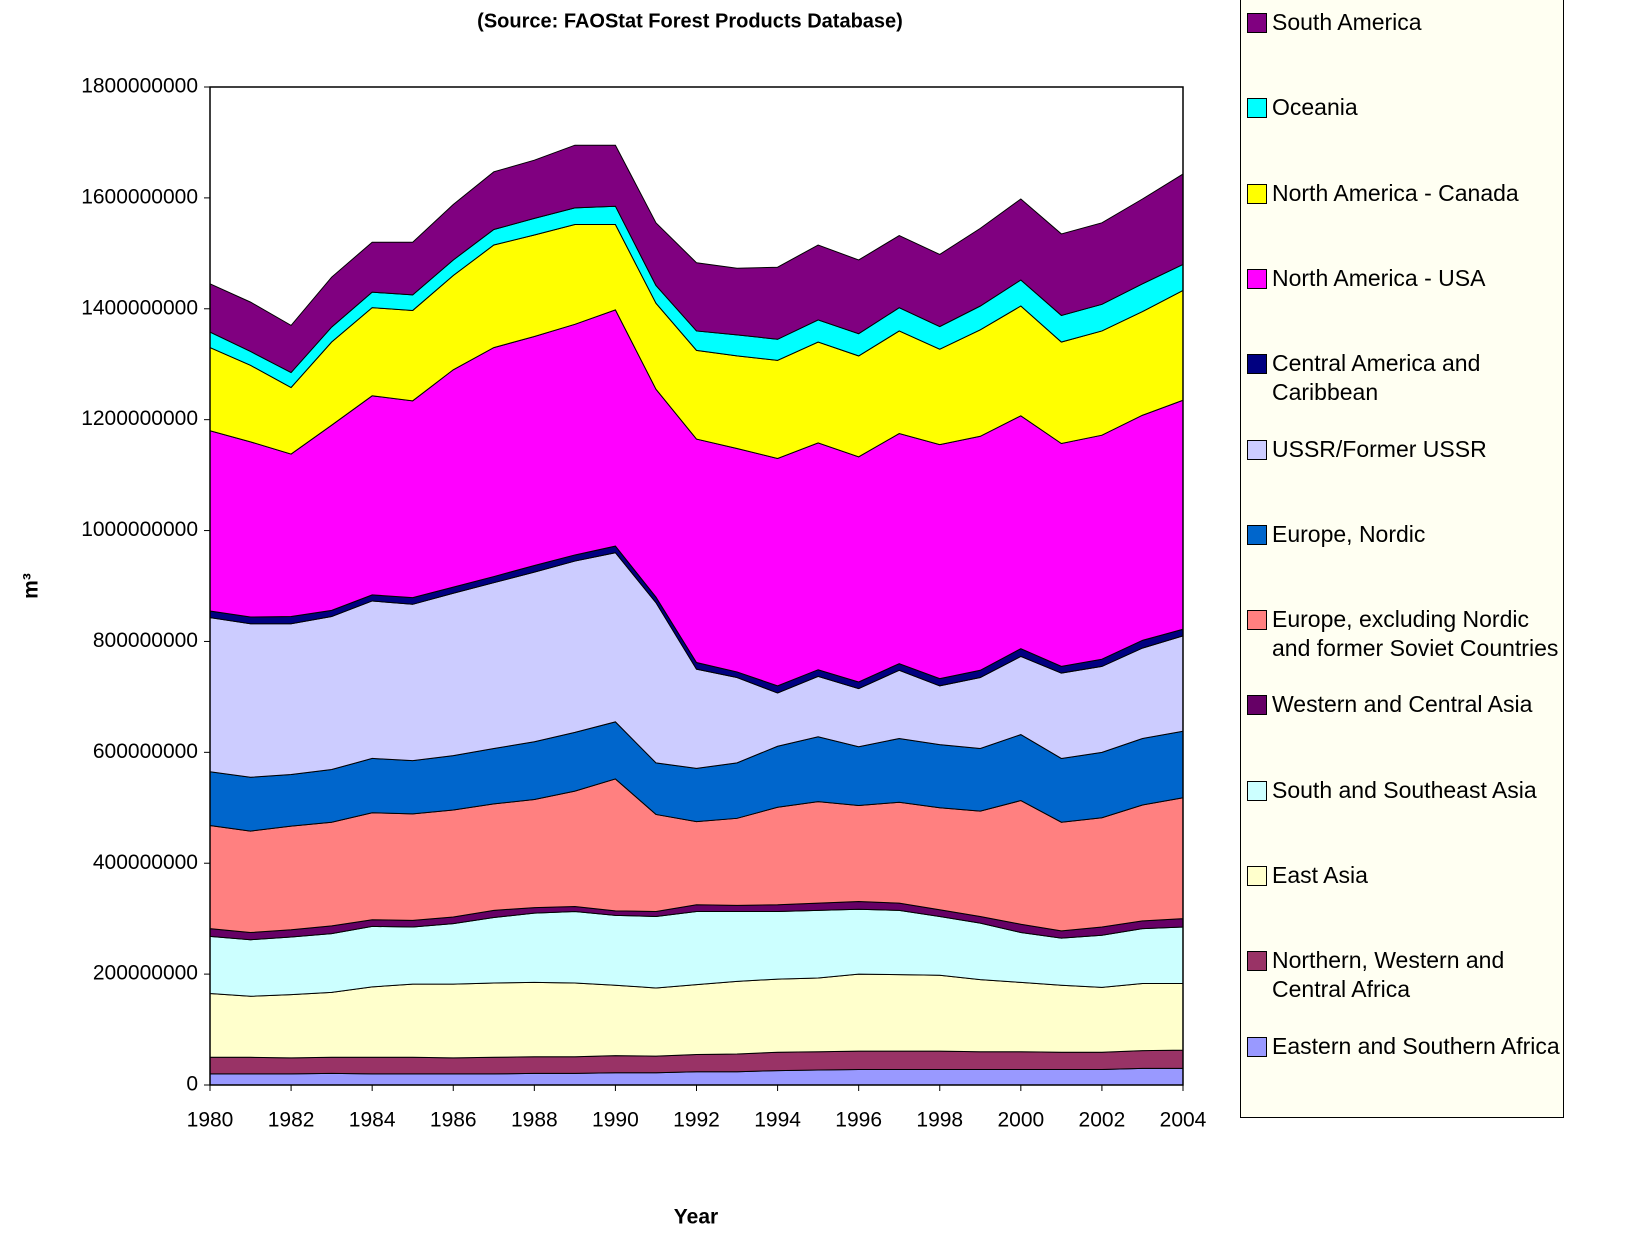  Describe the element at coordinates (939, 1120) in the screenshot. I see `x-tick-label: 1998` at that location.